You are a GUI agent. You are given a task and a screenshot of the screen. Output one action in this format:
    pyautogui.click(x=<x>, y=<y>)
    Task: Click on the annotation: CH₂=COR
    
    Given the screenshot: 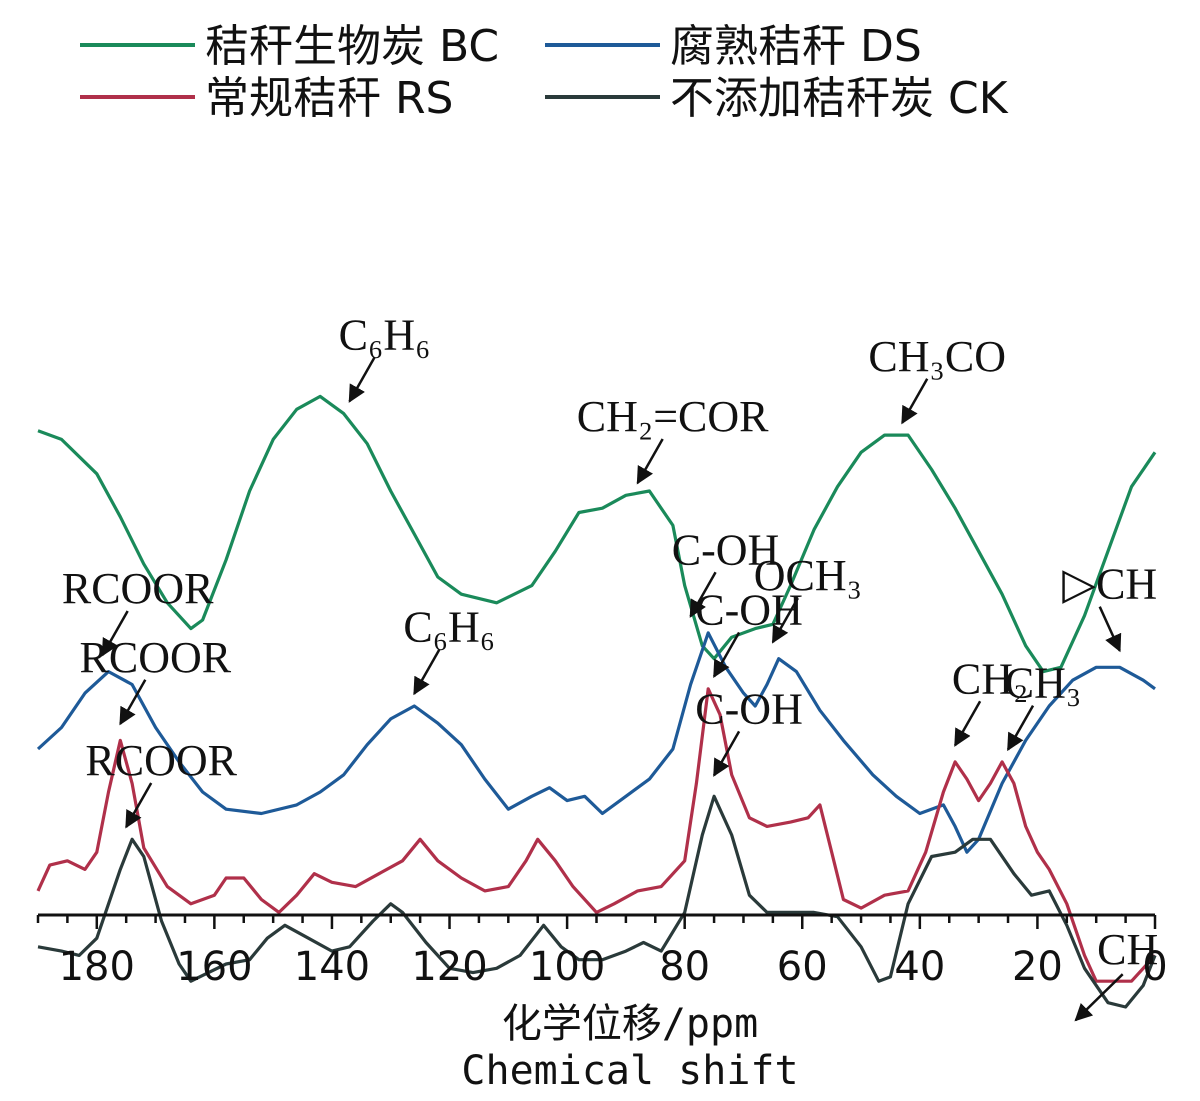 What is the action you would take?
    pyautogui.click(x=673, y=438)
    